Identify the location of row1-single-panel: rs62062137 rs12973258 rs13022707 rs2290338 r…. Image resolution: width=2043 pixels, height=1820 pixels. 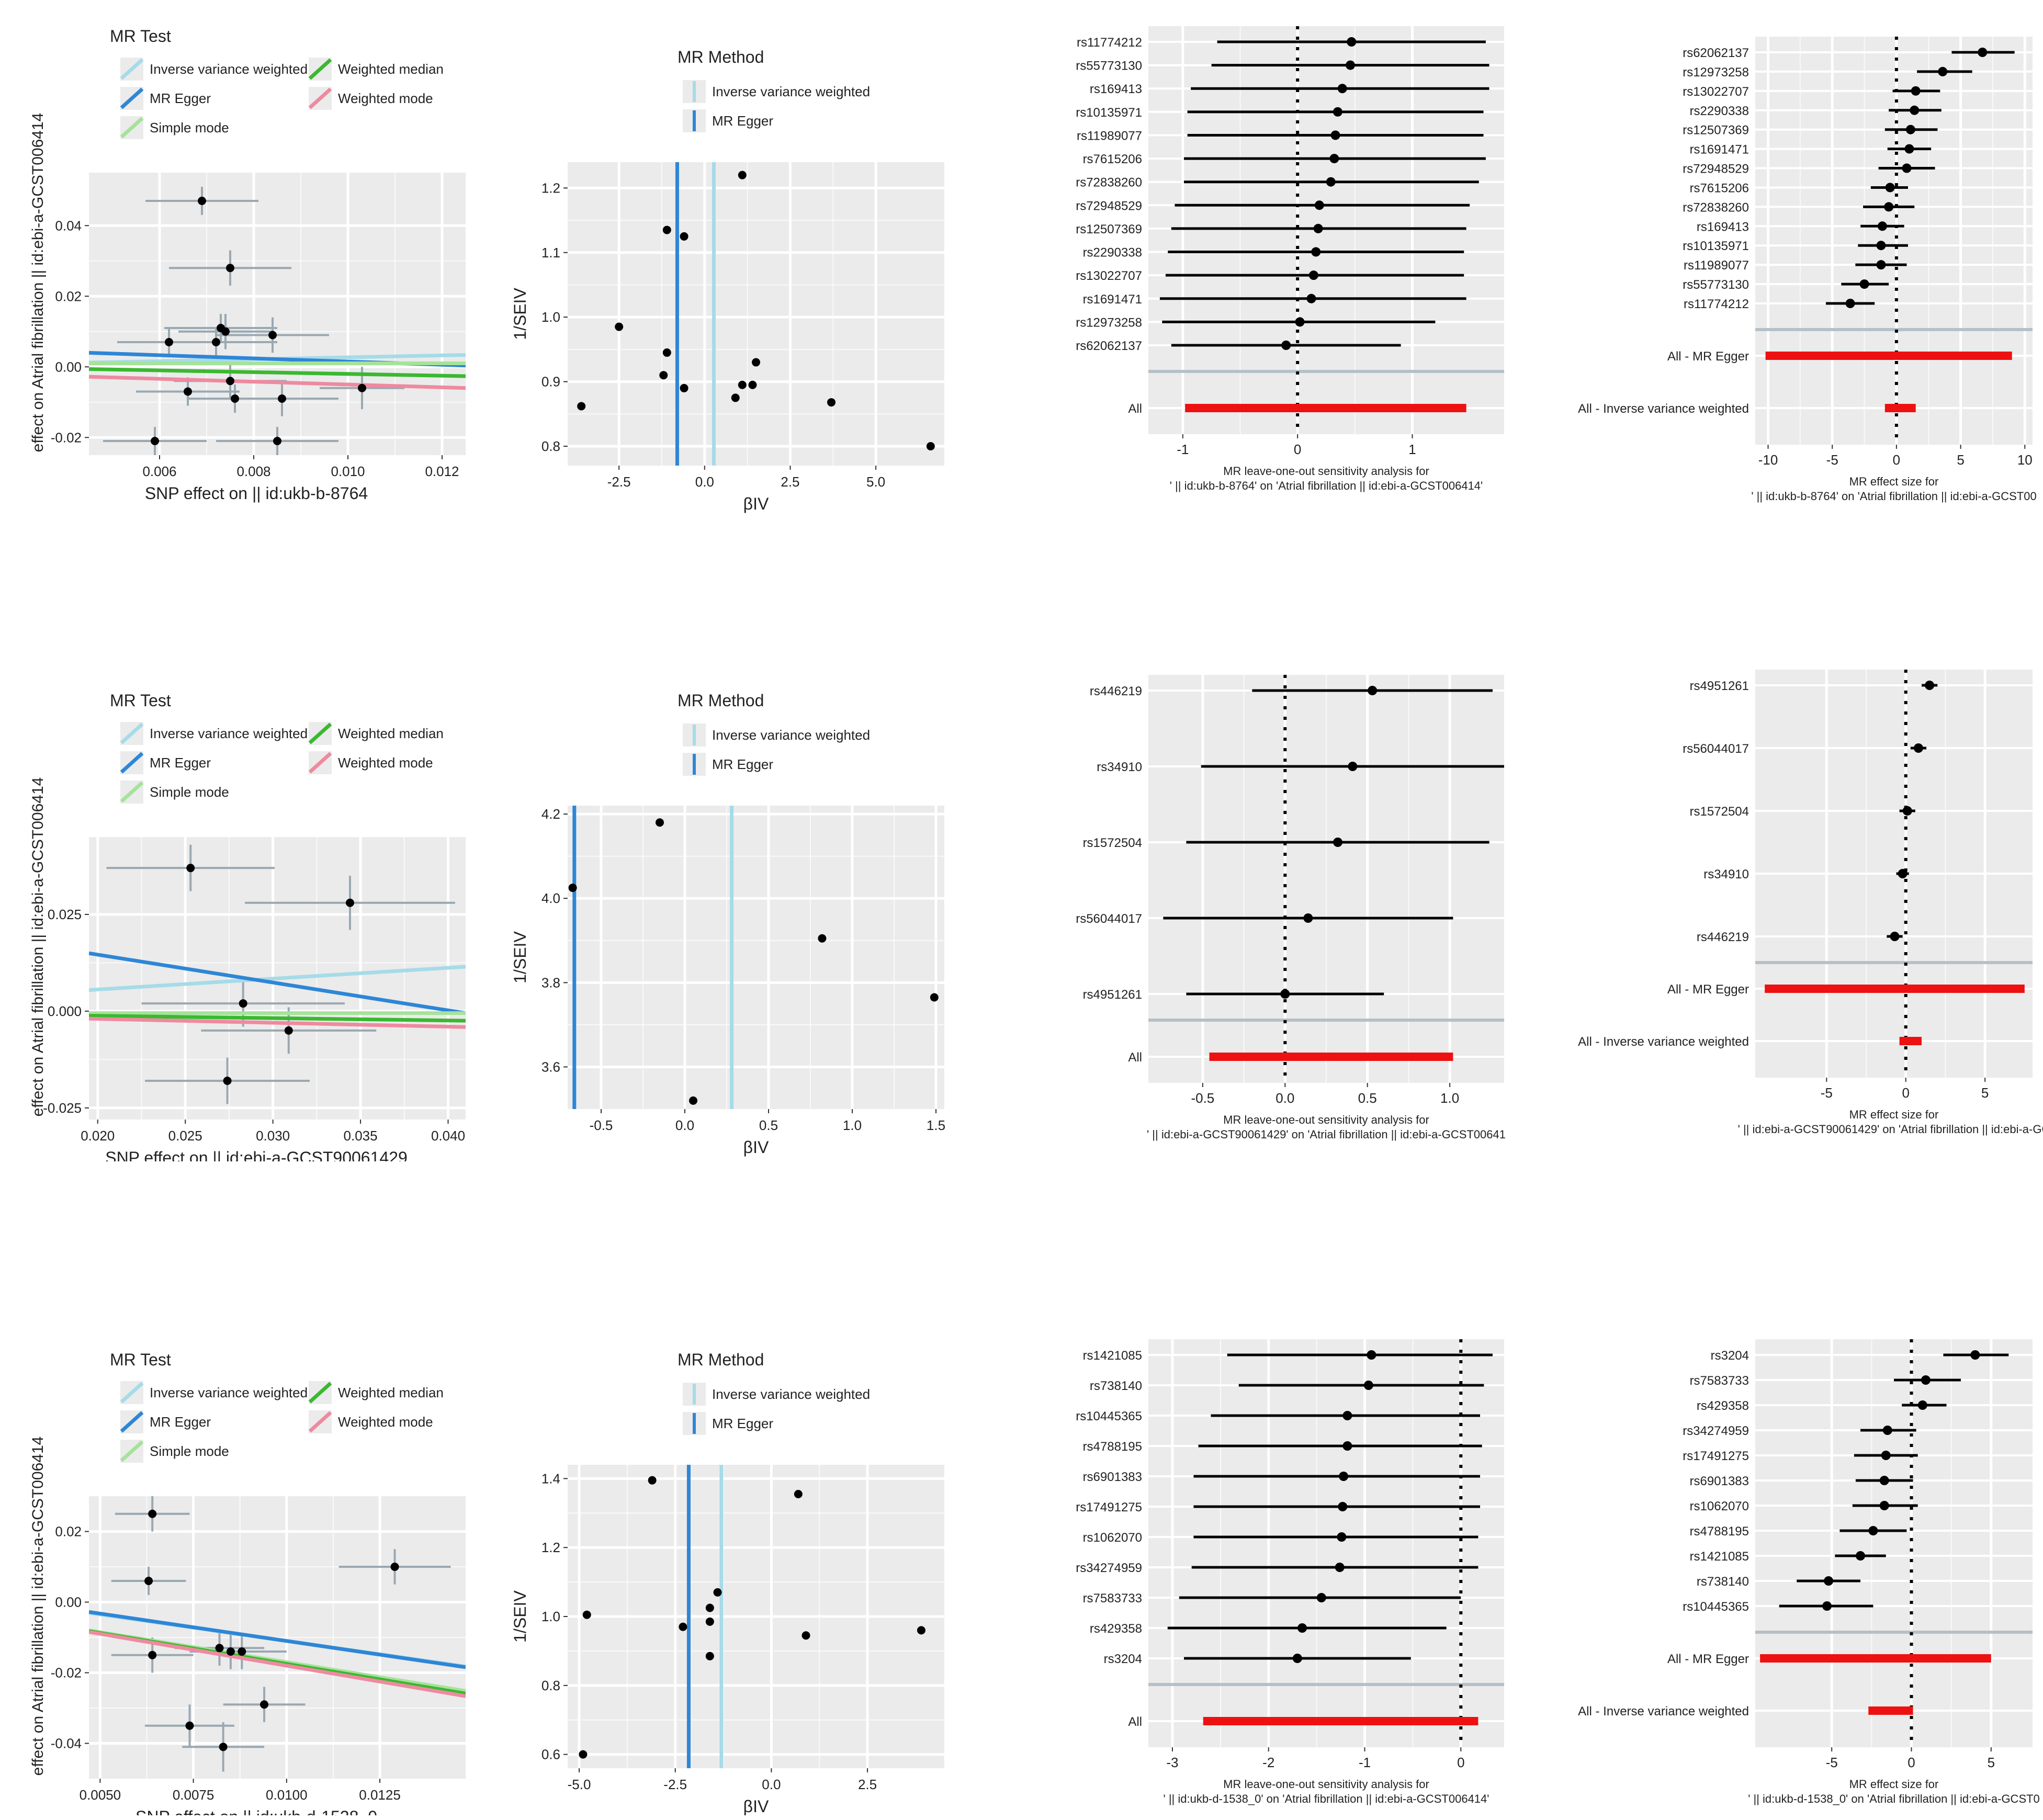
(1808, 270).